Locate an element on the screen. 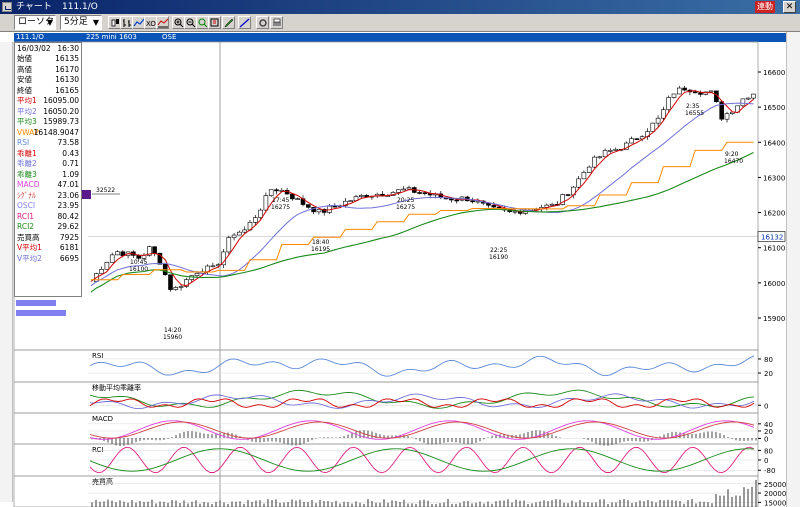 Image resolution: width=800 pixels, height=507 pixels. info-label: ｼｸﾞﾅﾙ is located at coordinates (26, 195).